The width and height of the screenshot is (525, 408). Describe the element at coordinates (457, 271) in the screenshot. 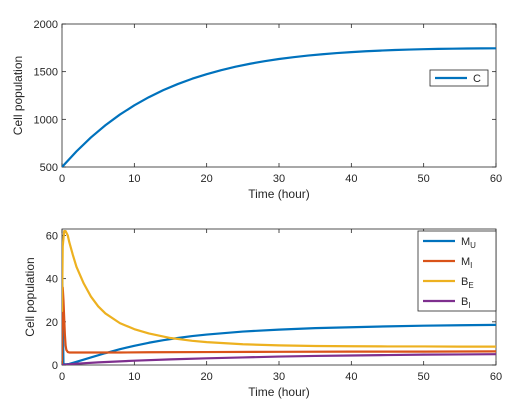

I see `legend-box` at that location.